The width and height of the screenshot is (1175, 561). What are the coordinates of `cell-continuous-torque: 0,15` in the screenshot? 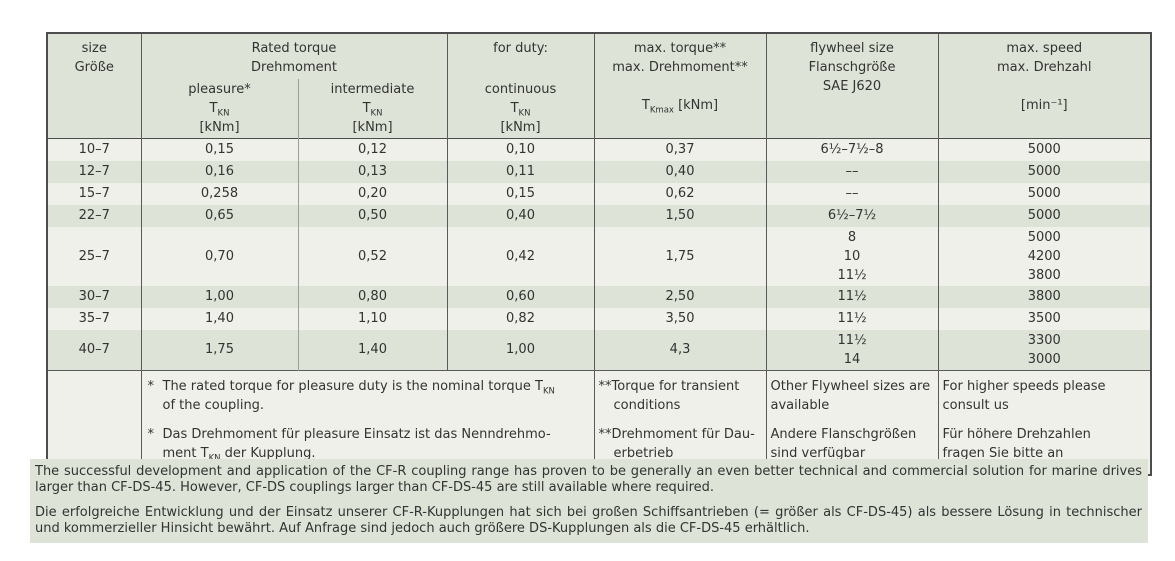 It's located at (521, 193).